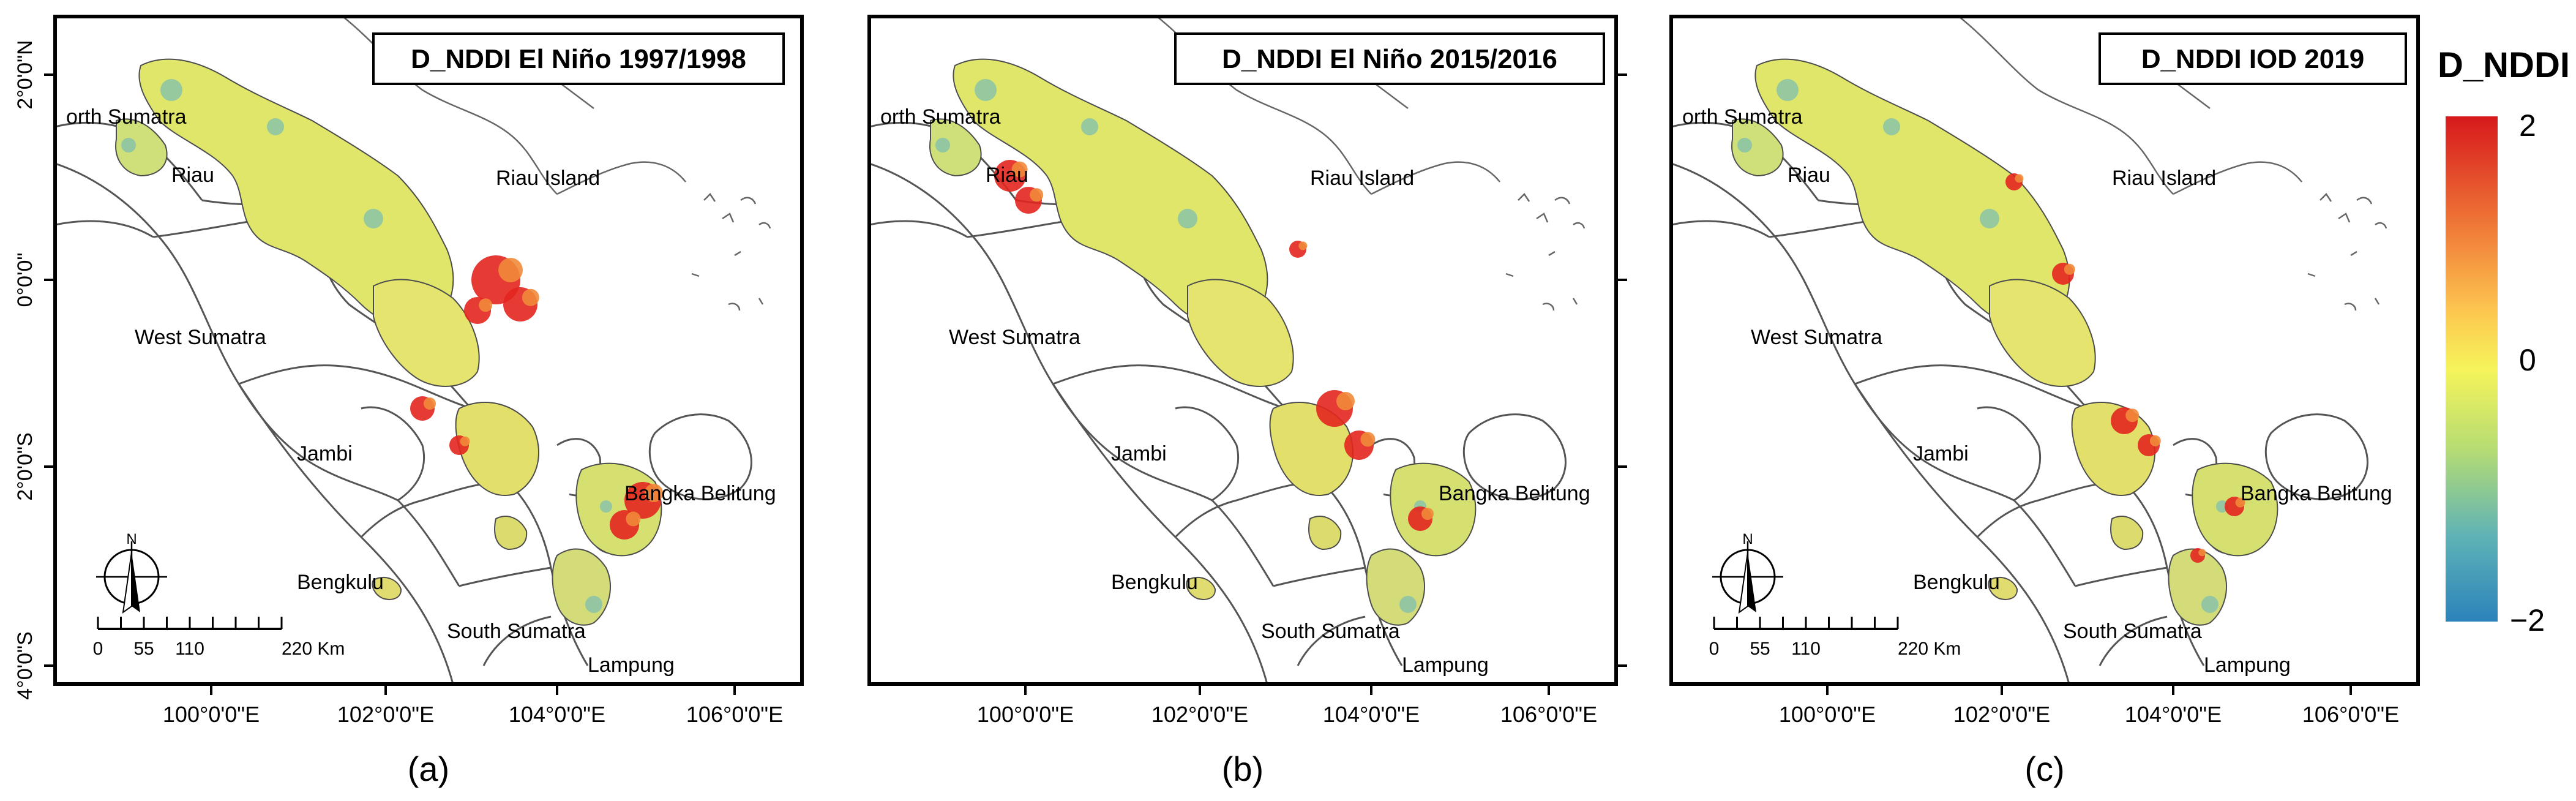  I want to click on map-title: D_NDDI El Niño 2015/2016, so click(1389, 59).